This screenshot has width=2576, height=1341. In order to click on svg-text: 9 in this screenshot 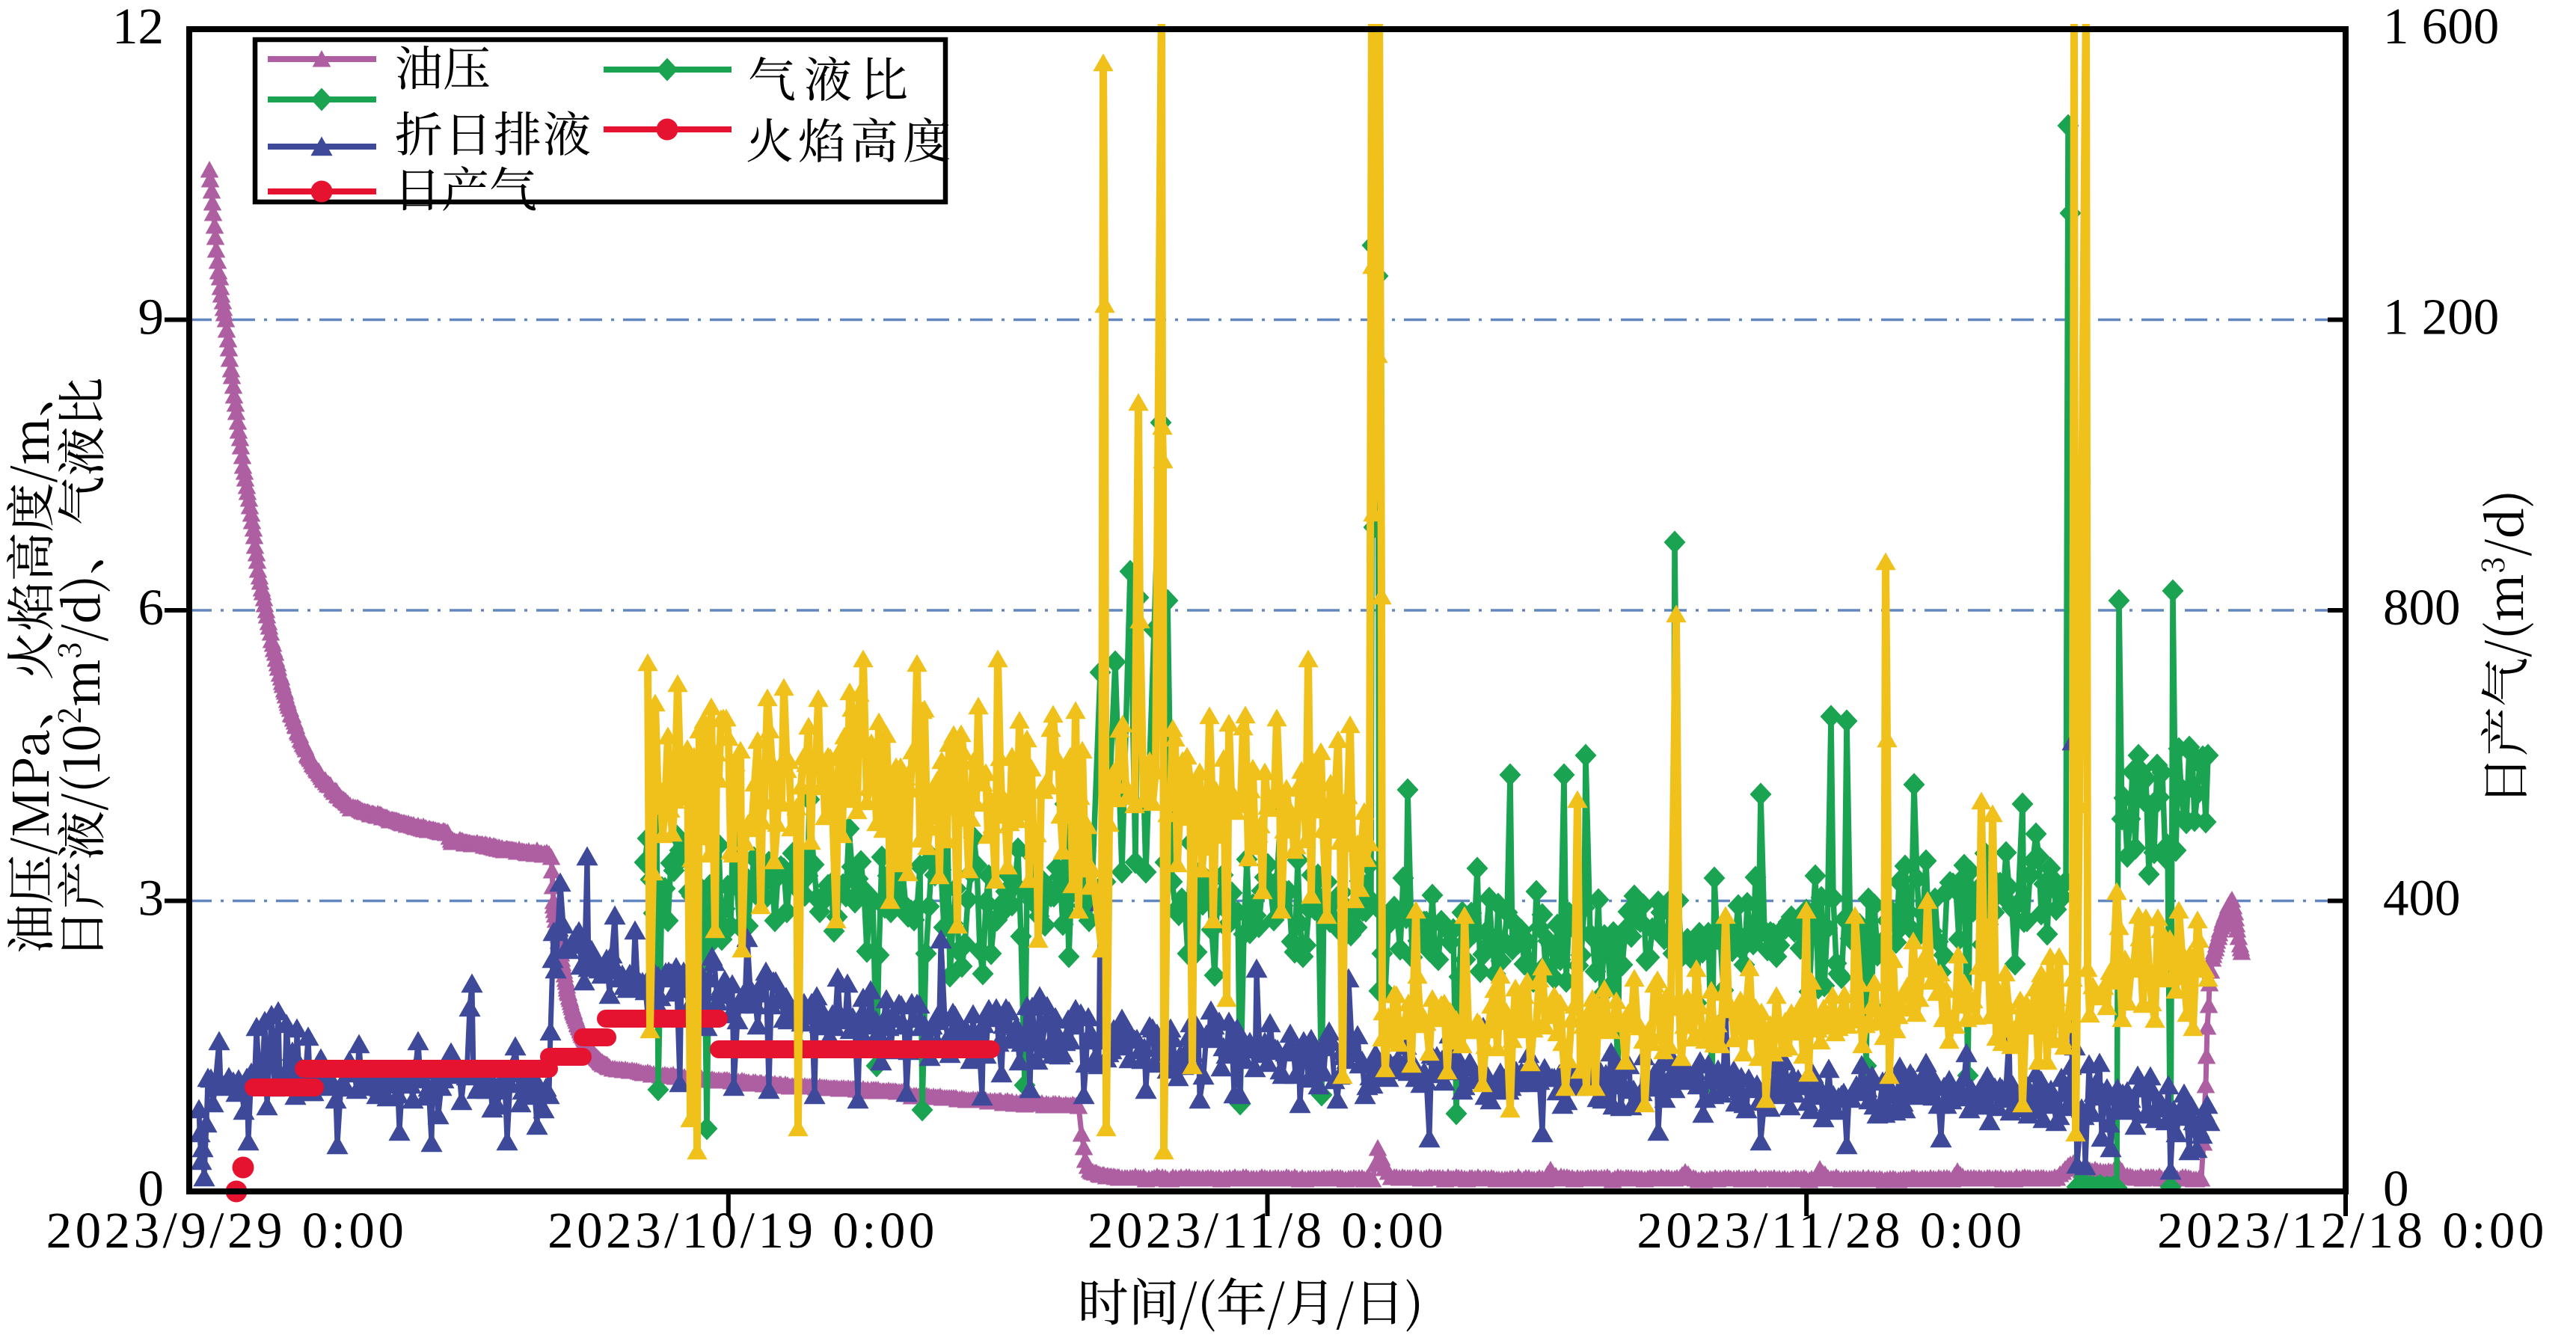, I will do `click(151, 317)`.